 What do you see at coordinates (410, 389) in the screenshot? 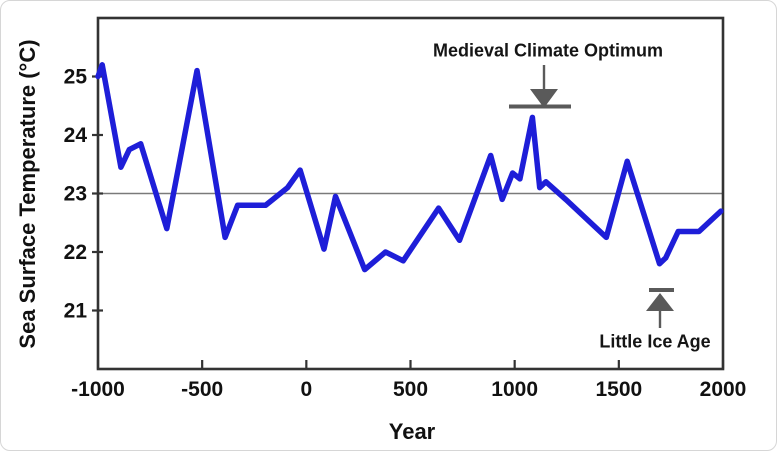
I see `x-axis-tick-label: 500` at bounding box center [410, 389].